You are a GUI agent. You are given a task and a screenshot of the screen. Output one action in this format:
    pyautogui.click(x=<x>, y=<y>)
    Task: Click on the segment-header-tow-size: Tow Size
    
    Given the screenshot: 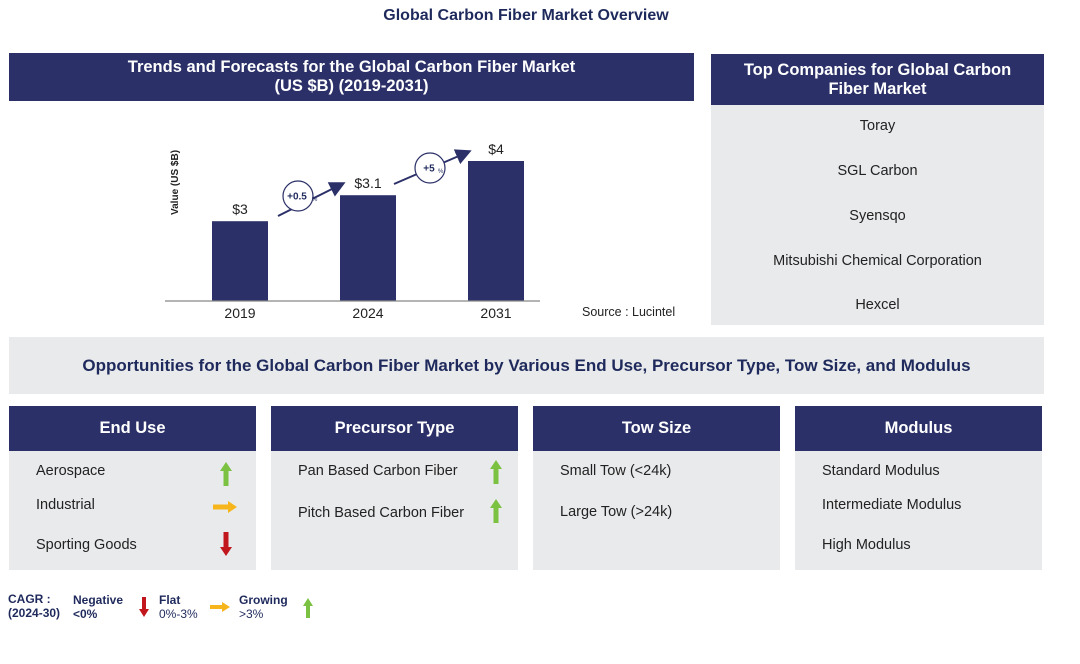 What is the action you would take?
    pyautogui.click(x=656, y=428)
    